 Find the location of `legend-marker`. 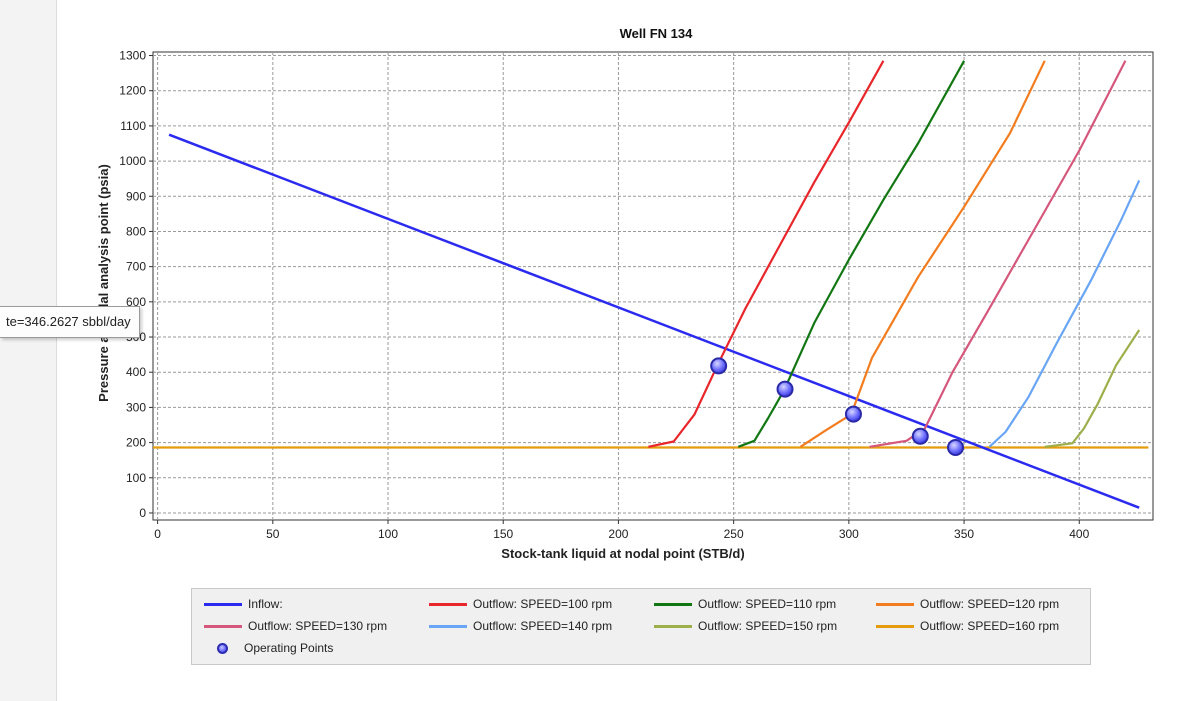

legend-marker is located at coordinates (222, 648).